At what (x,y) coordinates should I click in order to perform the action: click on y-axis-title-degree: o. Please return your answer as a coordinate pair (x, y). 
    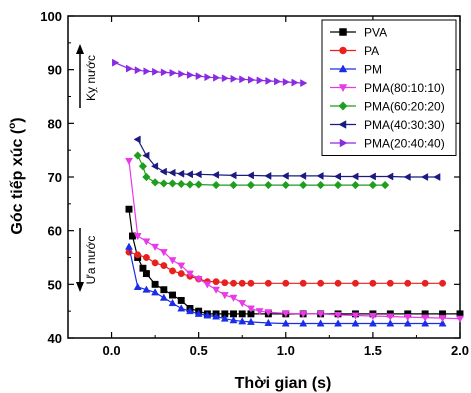
    Looking at the image, I should click on (12, 126).